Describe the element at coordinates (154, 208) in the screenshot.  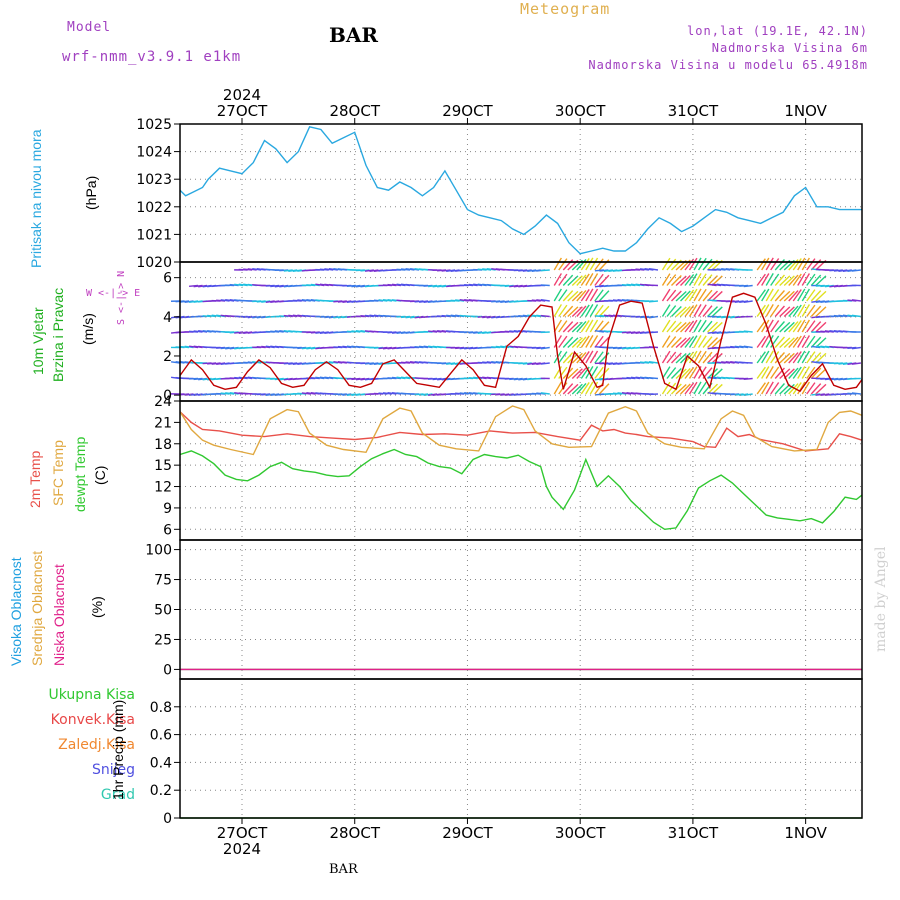
I see `y-tick-label: 1022` at that location.